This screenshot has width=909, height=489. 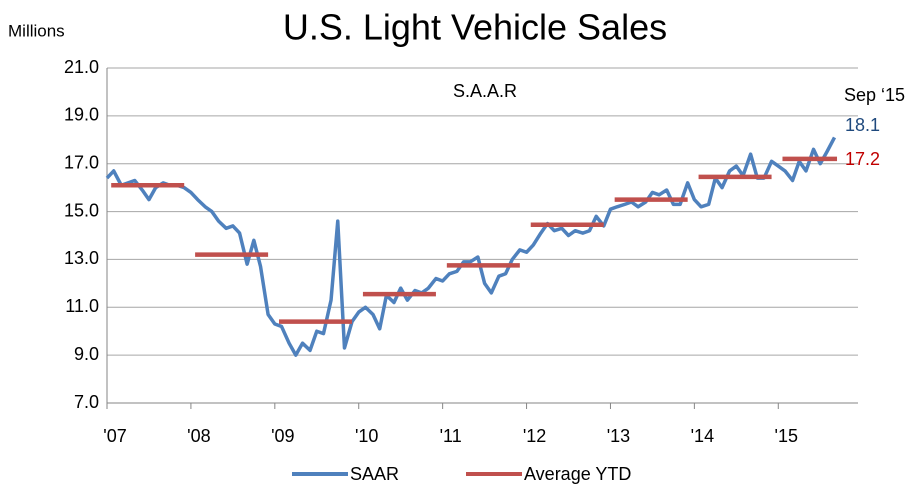 I want to click on x-tick-label: '07, so click(x=114, y=436).